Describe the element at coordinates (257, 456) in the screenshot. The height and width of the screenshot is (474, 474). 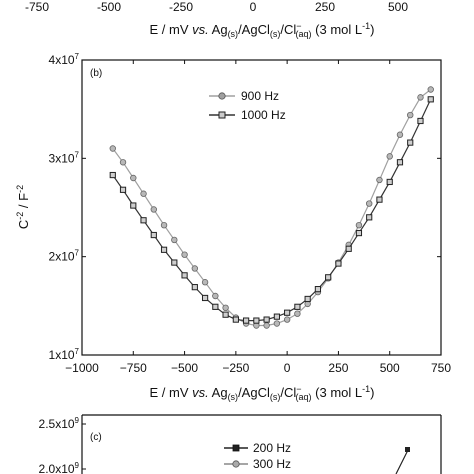
I see `bottom-legend: 200 Hz 300 Hz` at that location.